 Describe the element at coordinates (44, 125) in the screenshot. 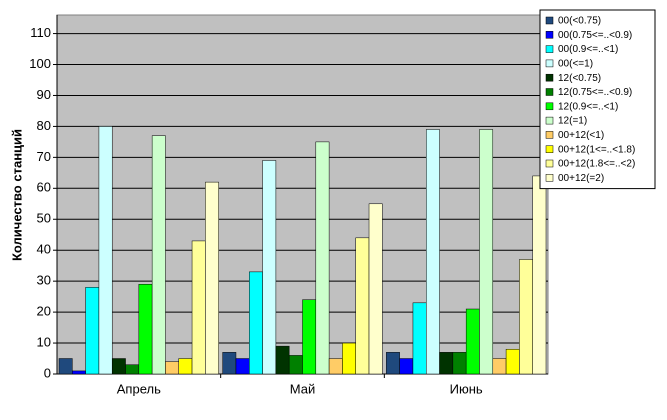

I see `y-tick-label: 80` at that location.